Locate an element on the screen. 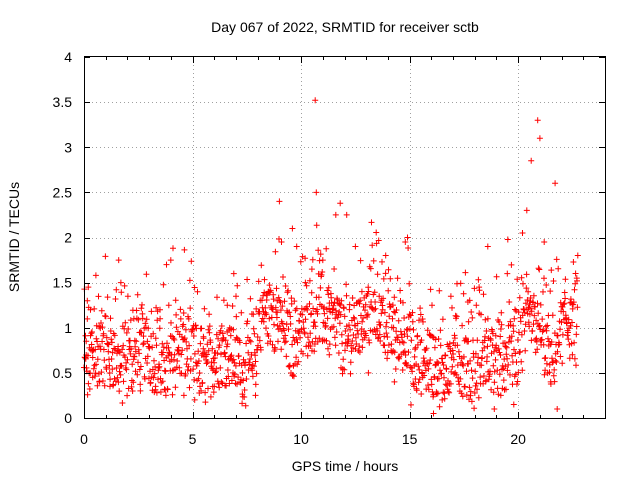  x-tick-label: 5 is located at coordinates (193, 439).